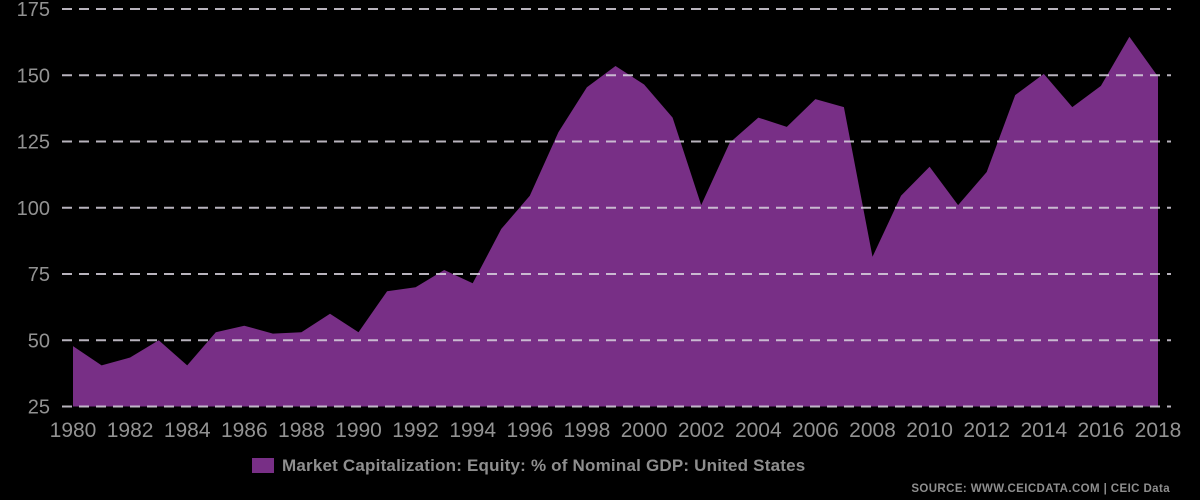  What do you see at coordinates (758, 430) in the screenshot?
I see `x-tick-label-2004: 2004` at bounding box center [758, 430].